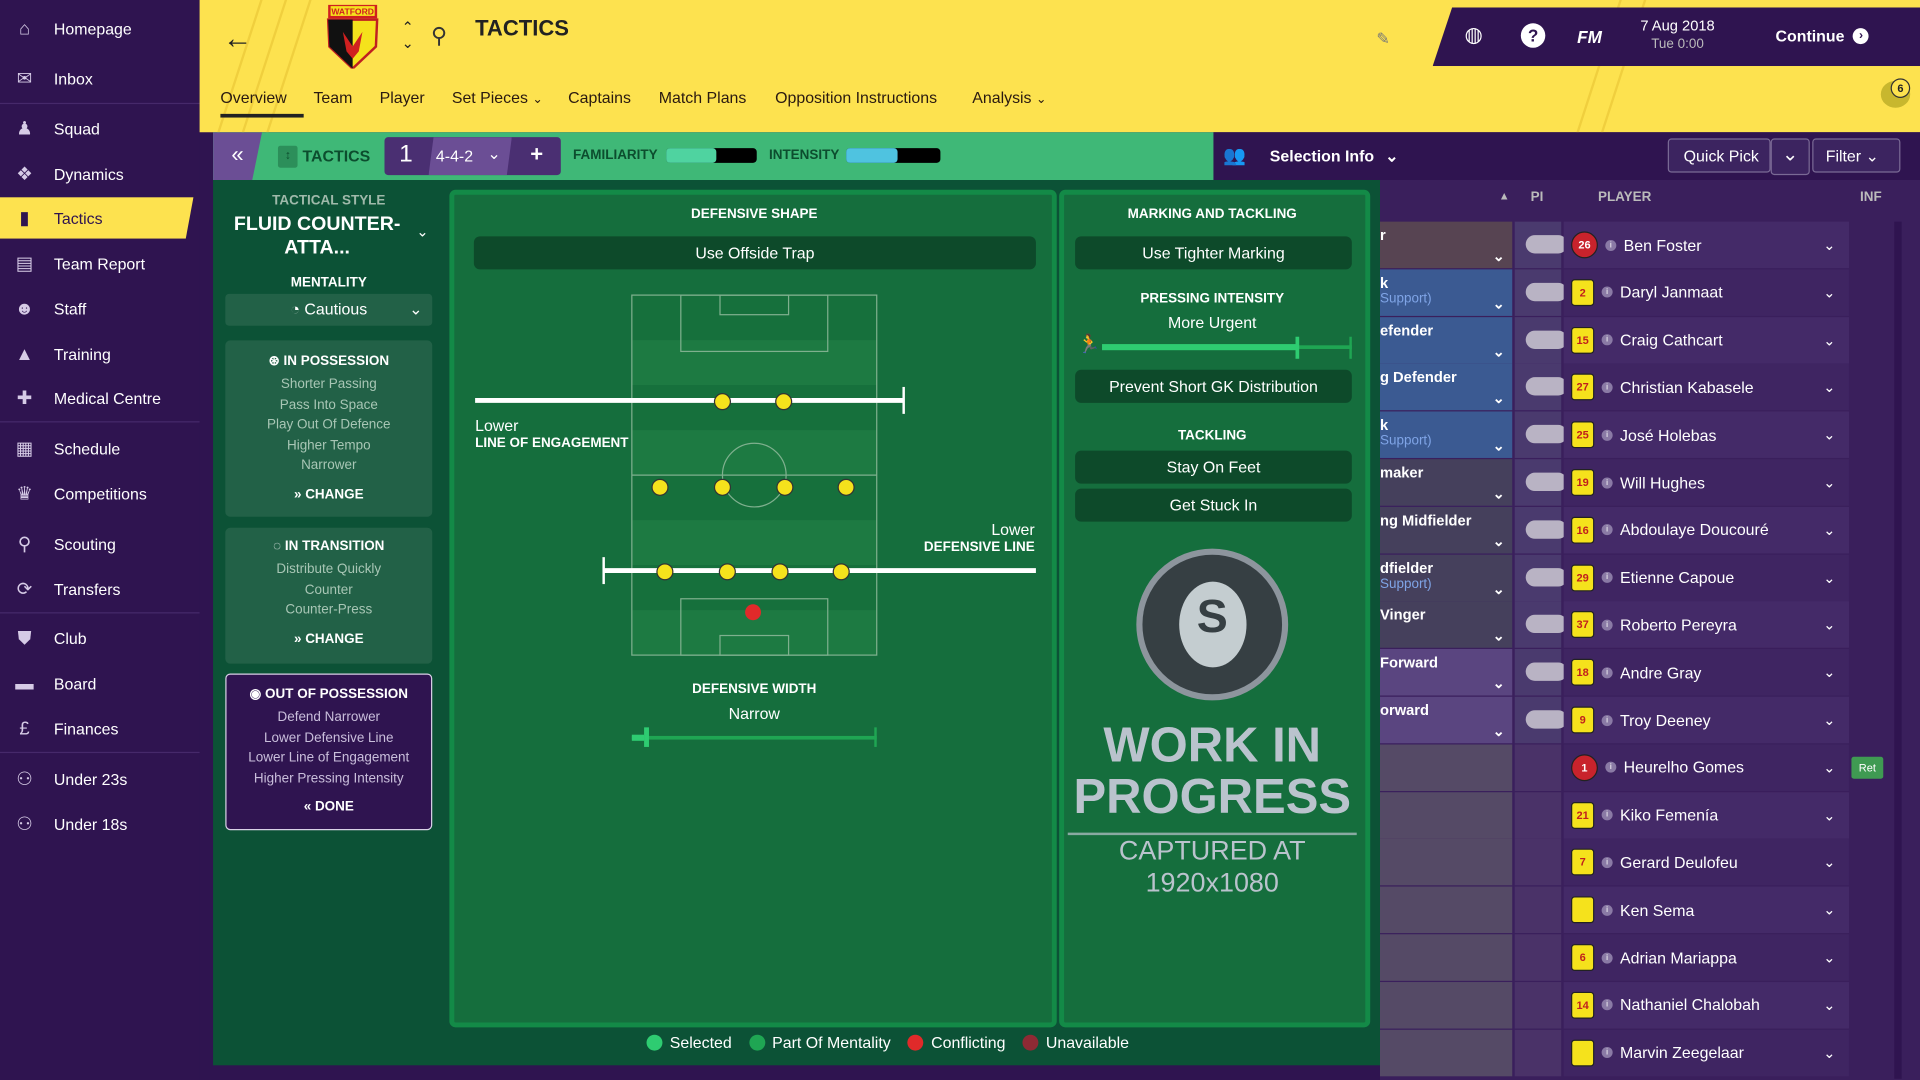 This screenshot has height=1080, width=1920. I want to click on position-role-cell: dfielder Support) ⌄, so click(1446, 577).